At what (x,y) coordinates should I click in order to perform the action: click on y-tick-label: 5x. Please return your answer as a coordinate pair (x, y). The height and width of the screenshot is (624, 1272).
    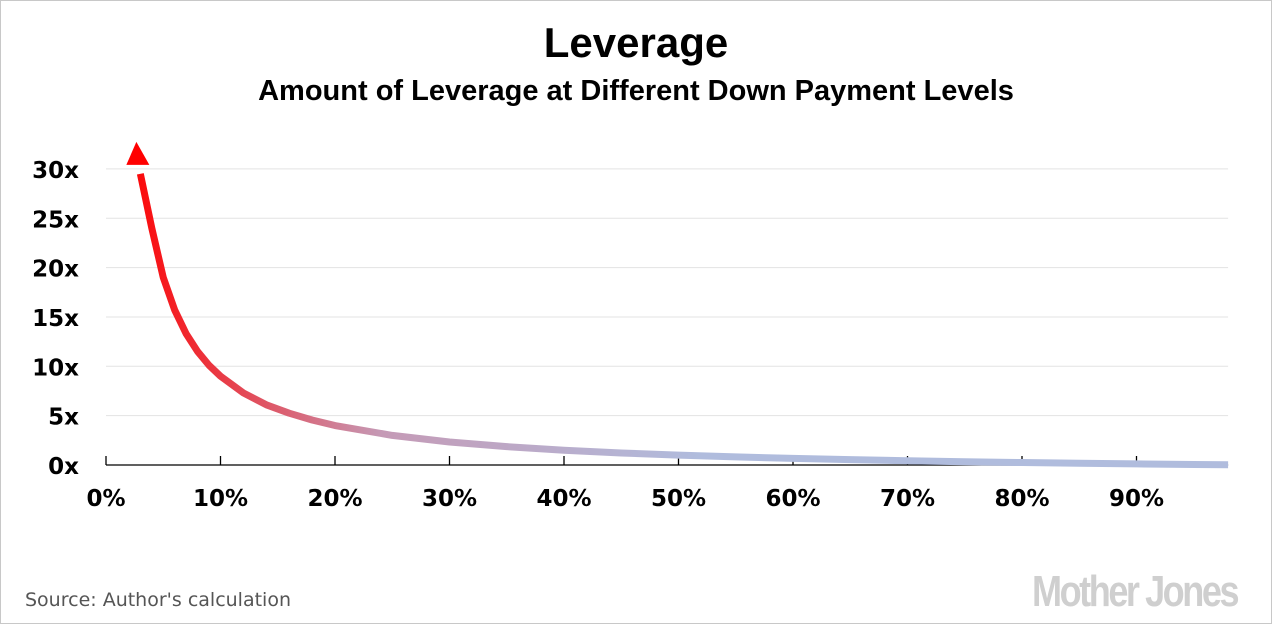
    Looking at the image, I should click on (63, 418).